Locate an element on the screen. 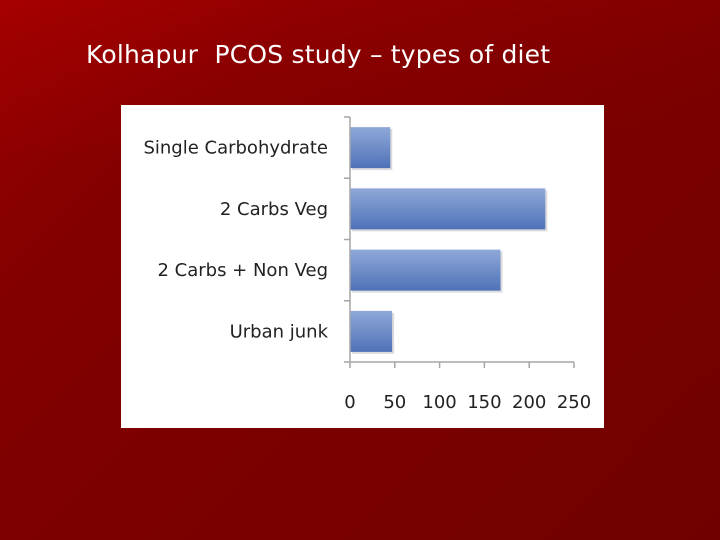 Image resolution: width=720 pixels, height=540 pixels. category-label: Urban junk is located at coordinates (279, 331).